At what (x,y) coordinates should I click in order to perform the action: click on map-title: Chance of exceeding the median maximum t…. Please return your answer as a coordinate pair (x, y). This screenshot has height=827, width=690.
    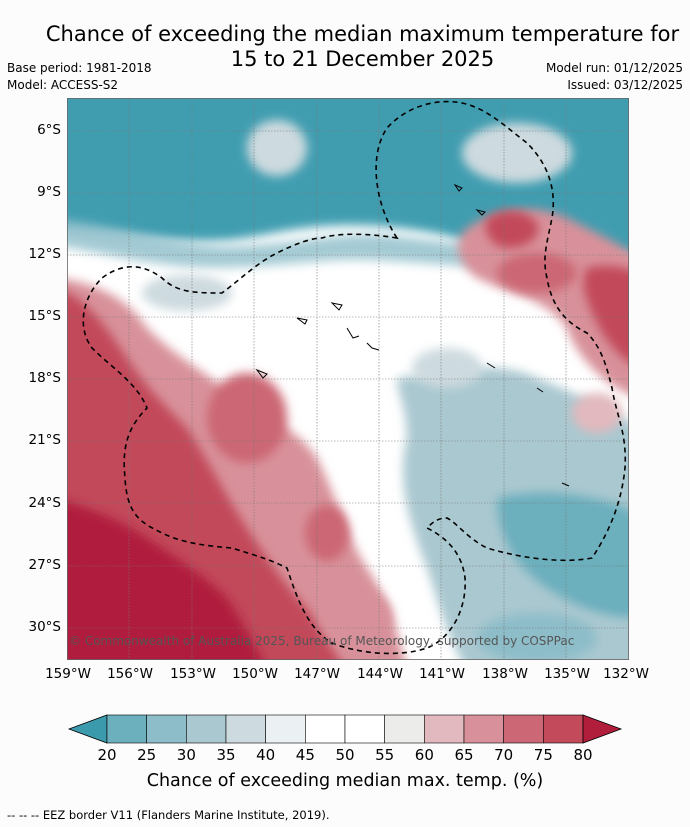
    Looking at the image, I should click on (362, 47).